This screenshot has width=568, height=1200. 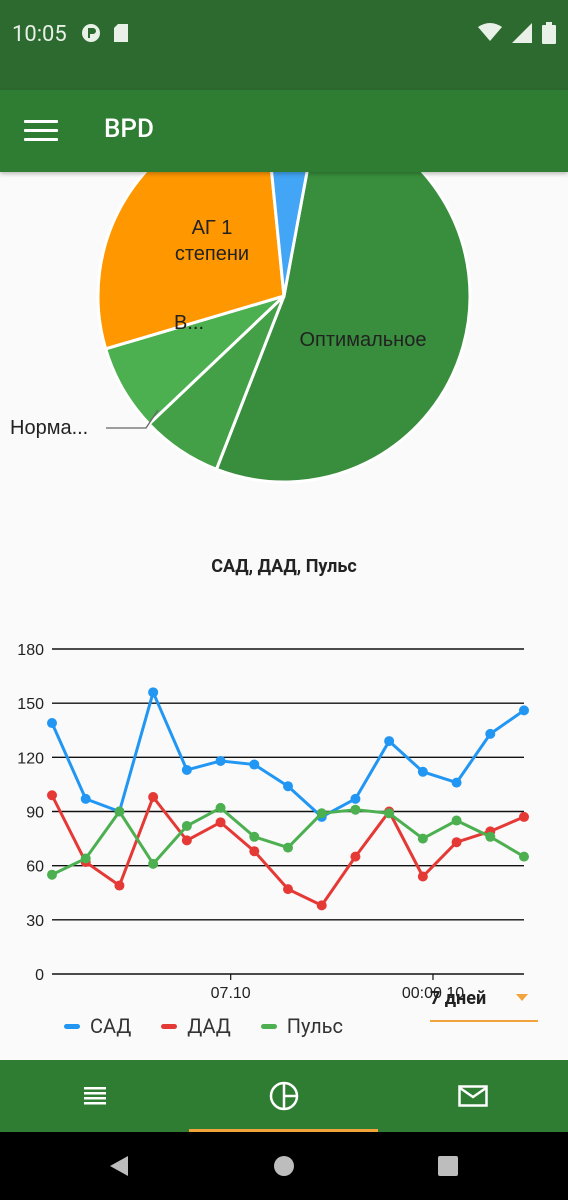 I want to click on pie-chart-icon, so click(x=283, y=1096).